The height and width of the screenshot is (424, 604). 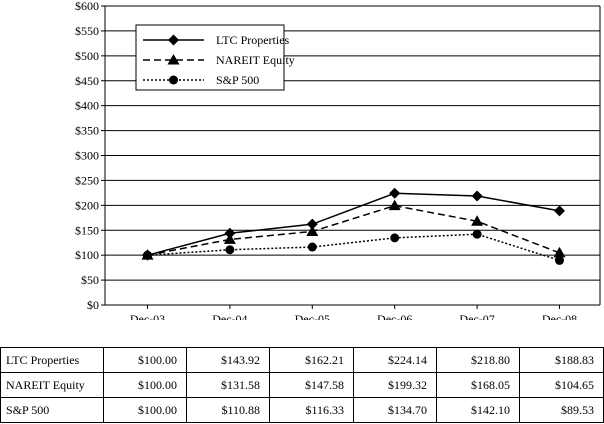 I want to click on table-cell: $168.05, so click(x=478, y=385).